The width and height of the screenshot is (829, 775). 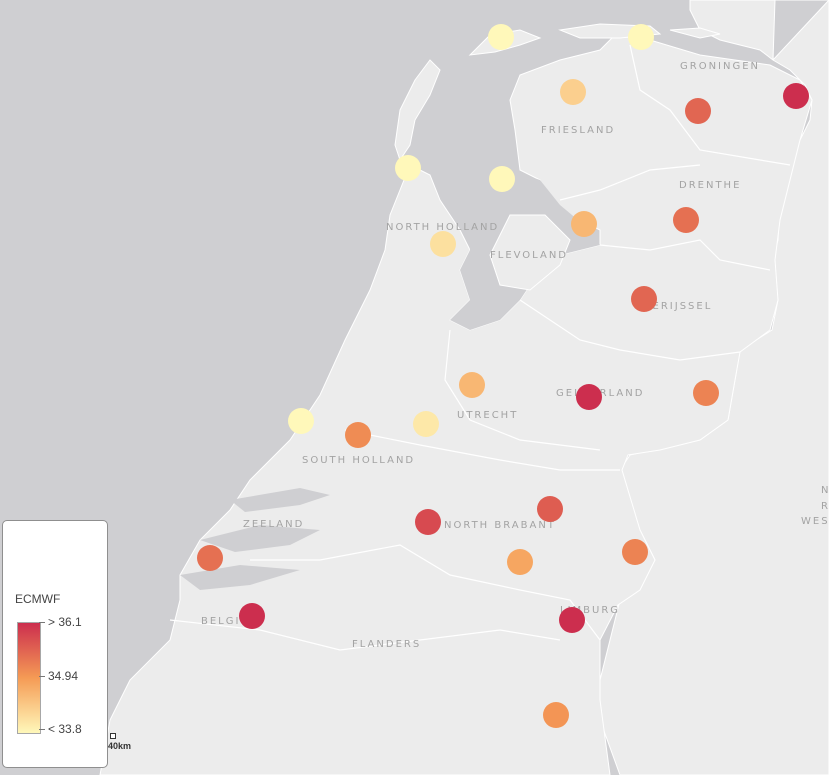 What do you see at coordinates (386, 644) in the screenshot?
I see `region-label-flanders: FLANDERS` at bounding box center [386, 644].